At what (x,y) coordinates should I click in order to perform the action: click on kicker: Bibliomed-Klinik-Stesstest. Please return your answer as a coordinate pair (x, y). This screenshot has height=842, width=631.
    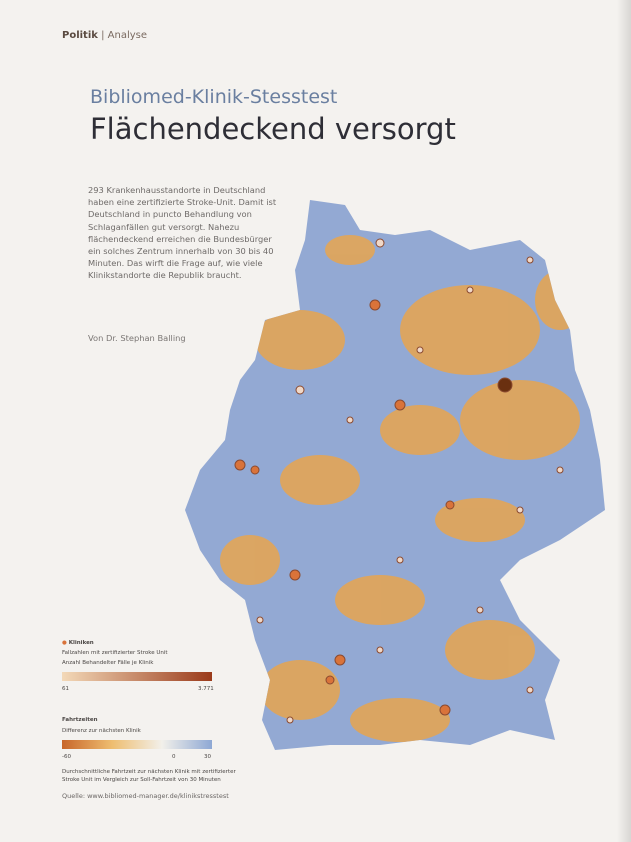
    Looking at the image, I should click on (214, 97).